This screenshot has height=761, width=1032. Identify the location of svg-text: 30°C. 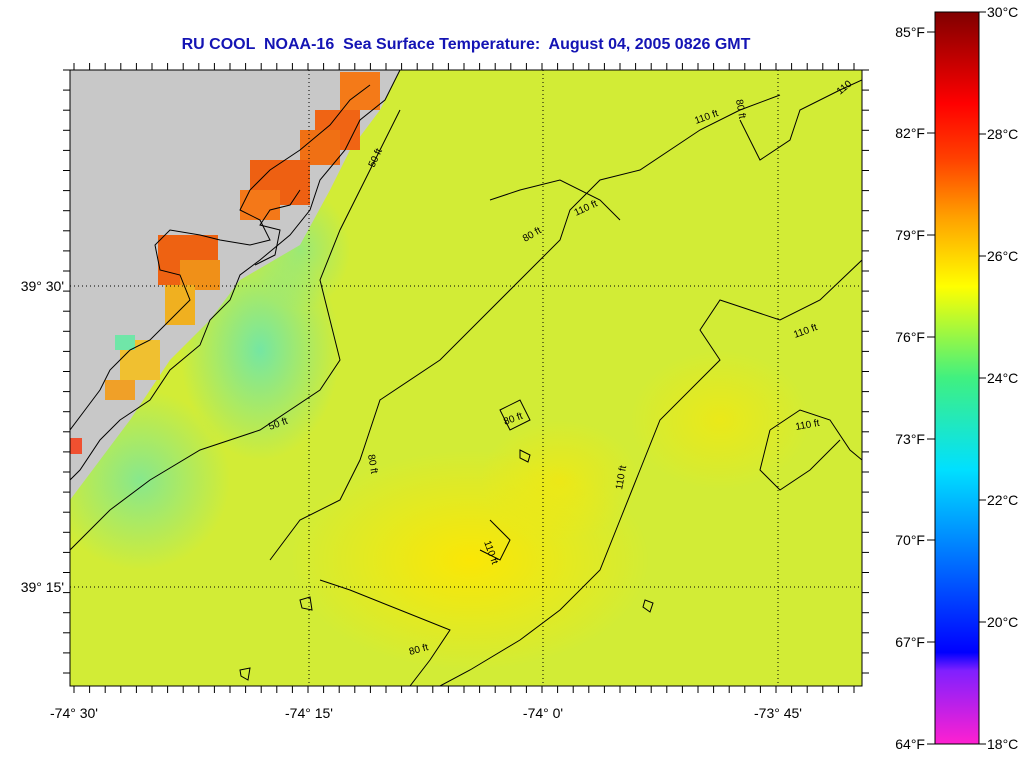
(1002, 12).